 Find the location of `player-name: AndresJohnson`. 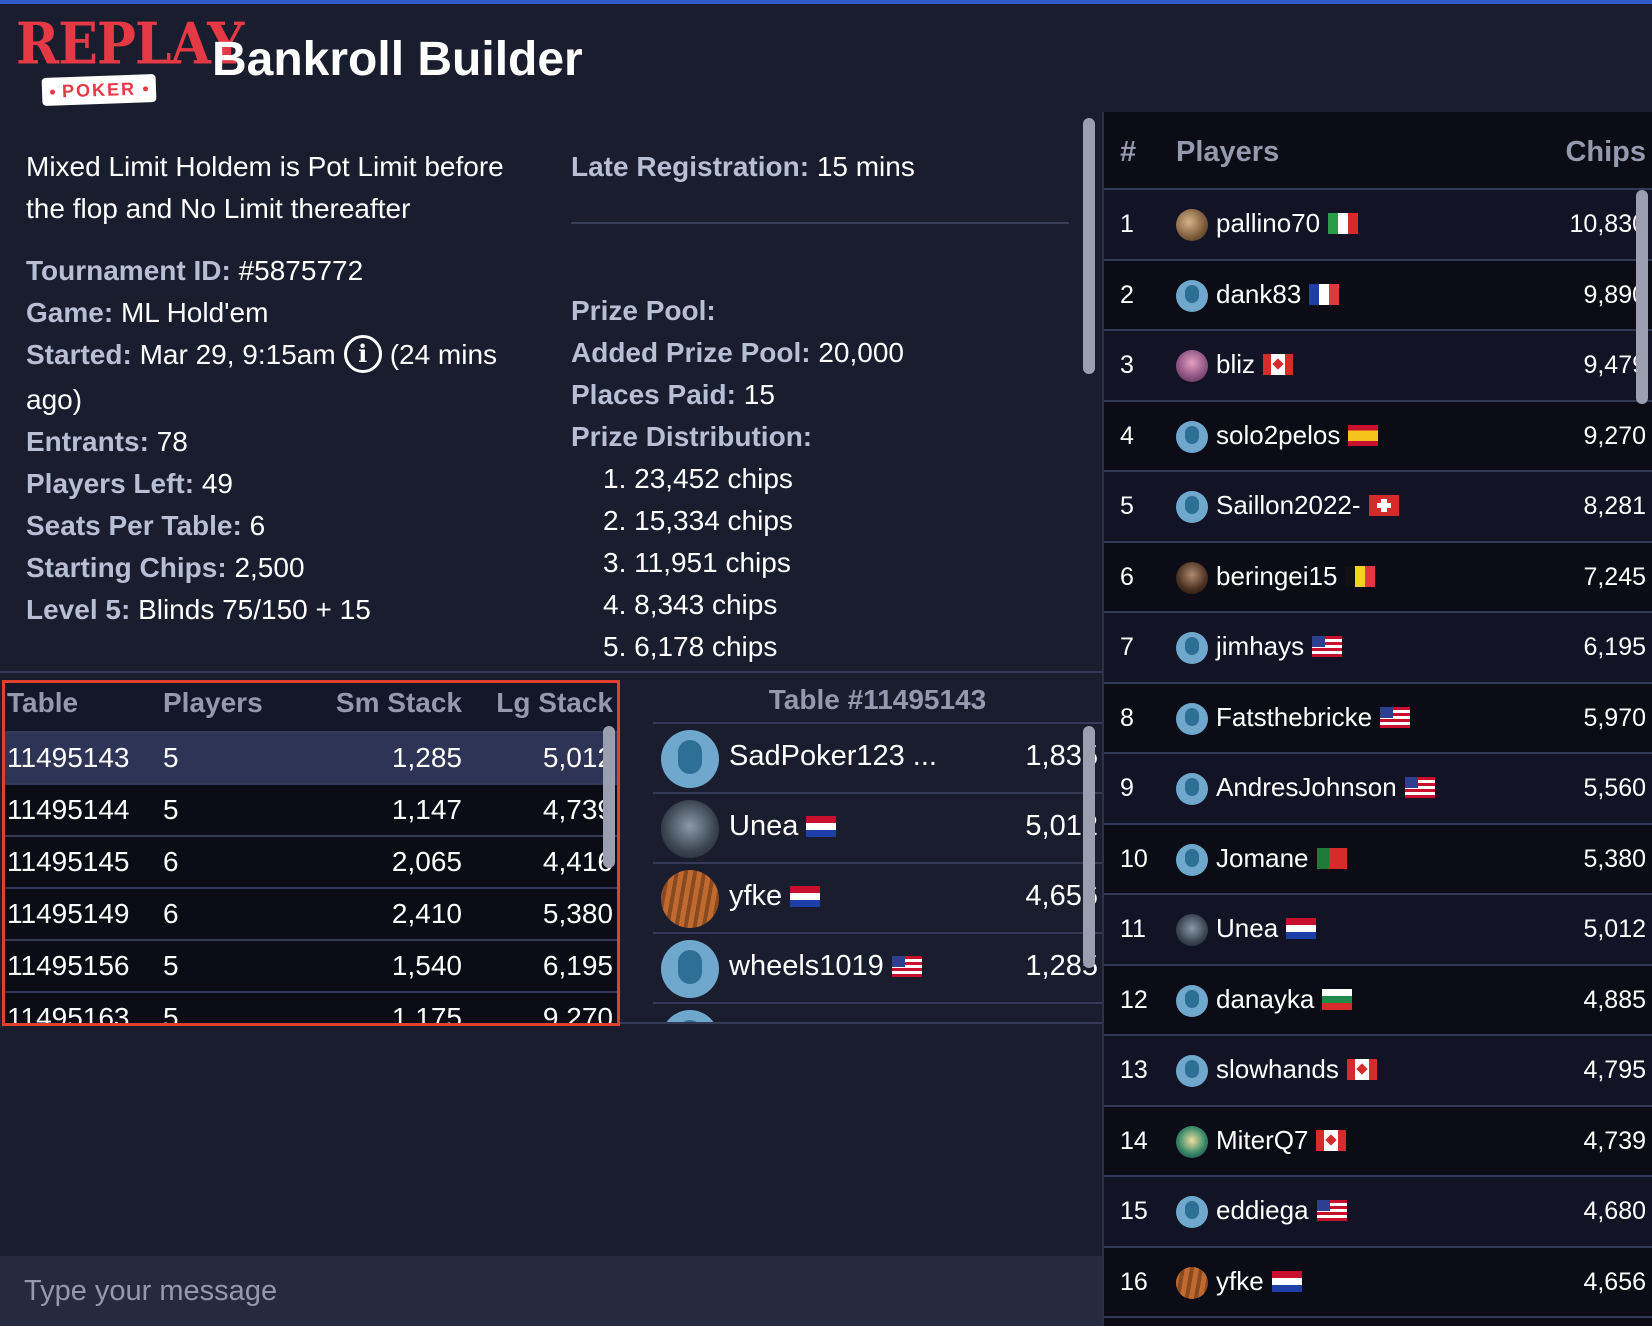

player-name: AndresJohnson is located at coordinates (1325, 787).